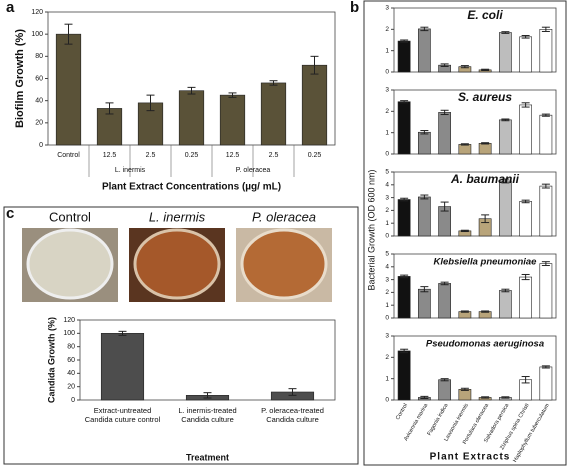 The height and width of the screenshot is (466, 567). I want to click on photo-label: L. inermis, so click(177, 216).